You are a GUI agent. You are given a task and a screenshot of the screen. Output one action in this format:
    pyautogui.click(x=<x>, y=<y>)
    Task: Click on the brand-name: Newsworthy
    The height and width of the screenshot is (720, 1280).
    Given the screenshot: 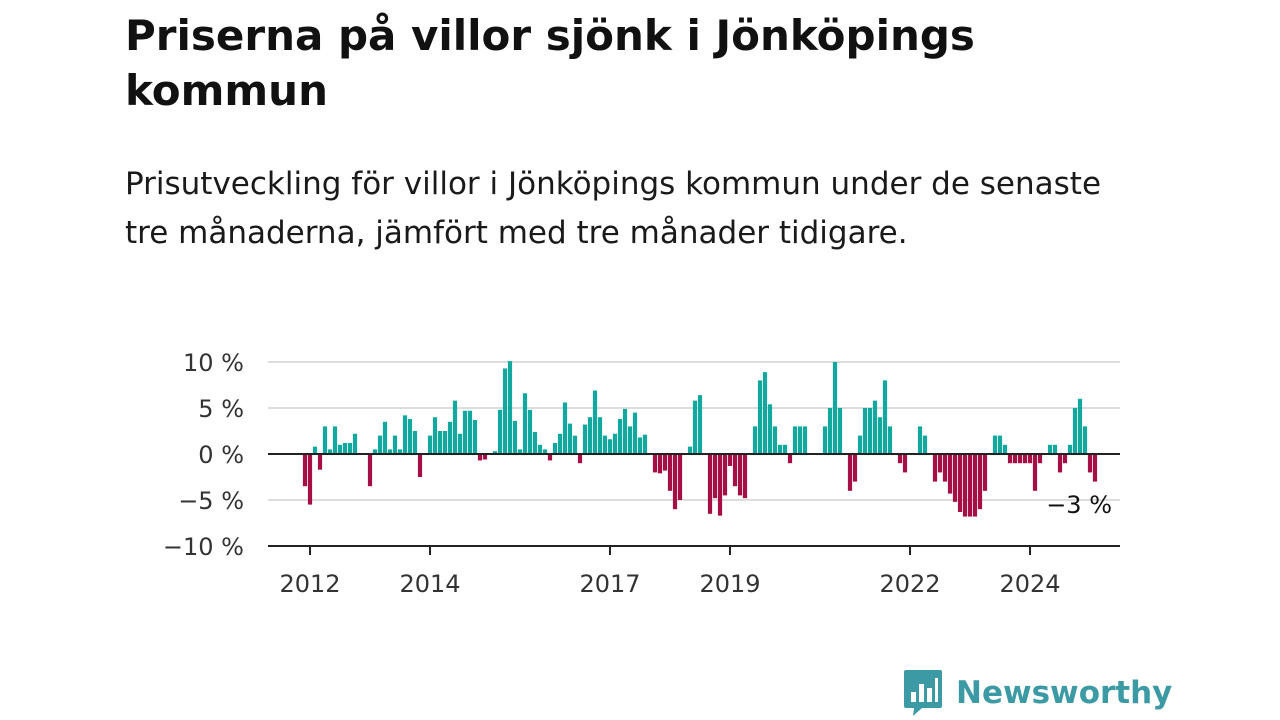 What is the action you would take?
    pyautogui.click(x=1064, y=693)
    